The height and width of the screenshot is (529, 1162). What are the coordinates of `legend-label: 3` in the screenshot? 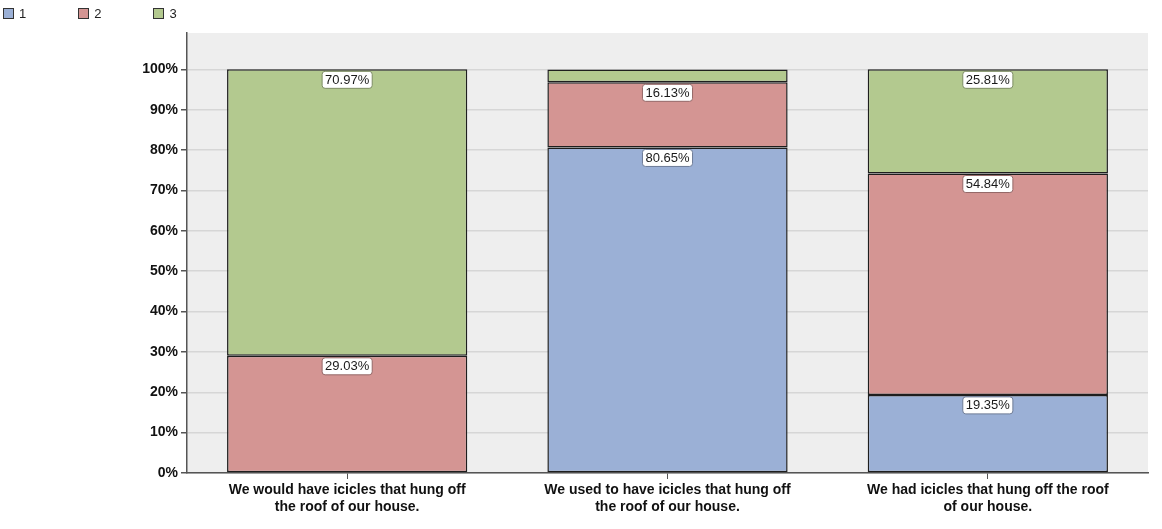 It's located at (173, 13).